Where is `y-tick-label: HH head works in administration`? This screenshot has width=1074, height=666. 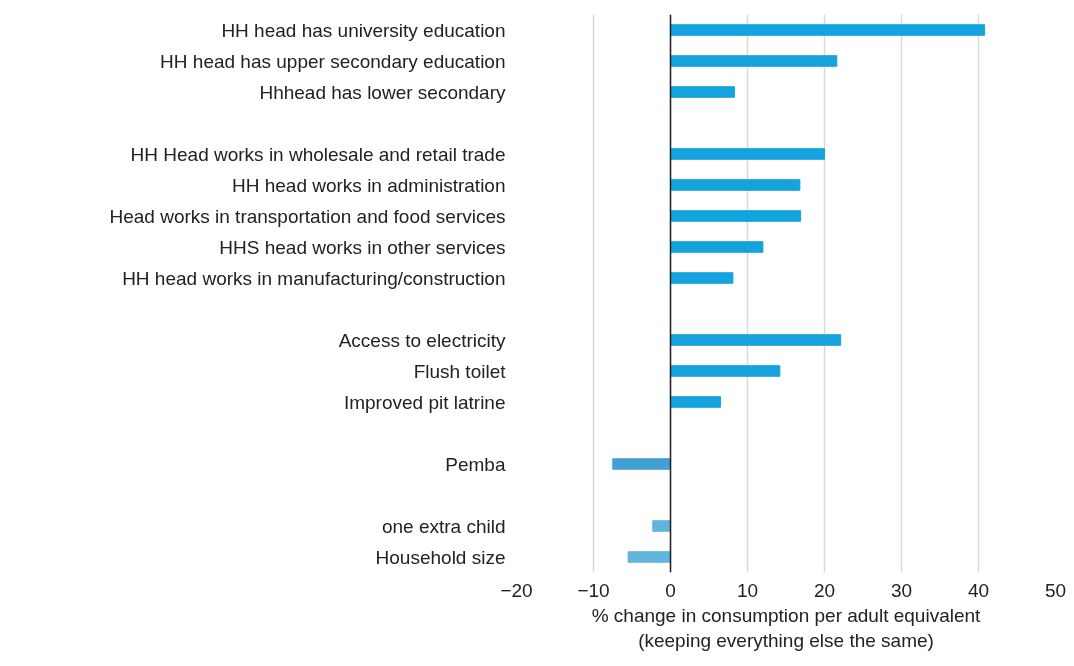
y-tick-label: HH head works in administration is located at coordinates (368, 185).